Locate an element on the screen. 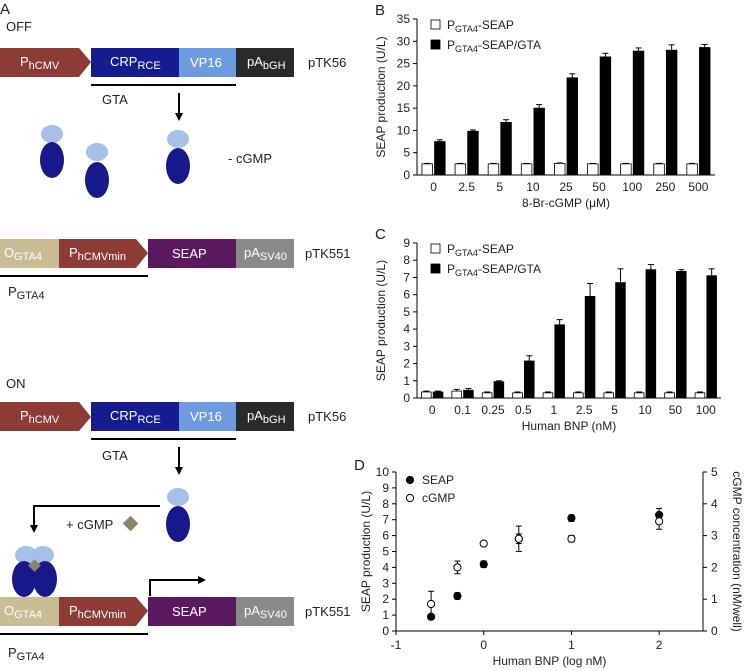 The height and width of the screenshot is (671, 755). y-tick-label: 20 is located at coordinates (404, 86).